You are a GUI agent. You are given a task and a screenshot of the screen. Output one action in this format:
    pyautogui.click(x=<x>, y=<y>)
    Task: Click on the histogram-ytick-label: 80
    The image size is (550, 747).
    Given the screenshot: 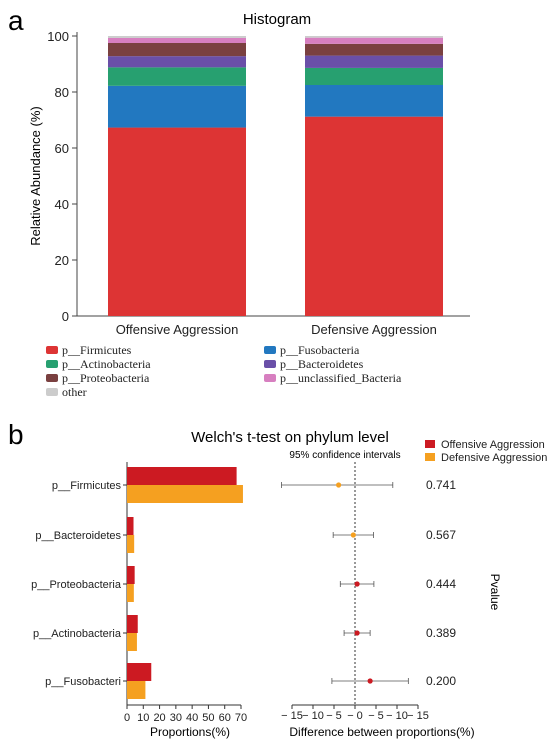 What is the action you would take?
    pyautogui.click(x=62, y=92)
    